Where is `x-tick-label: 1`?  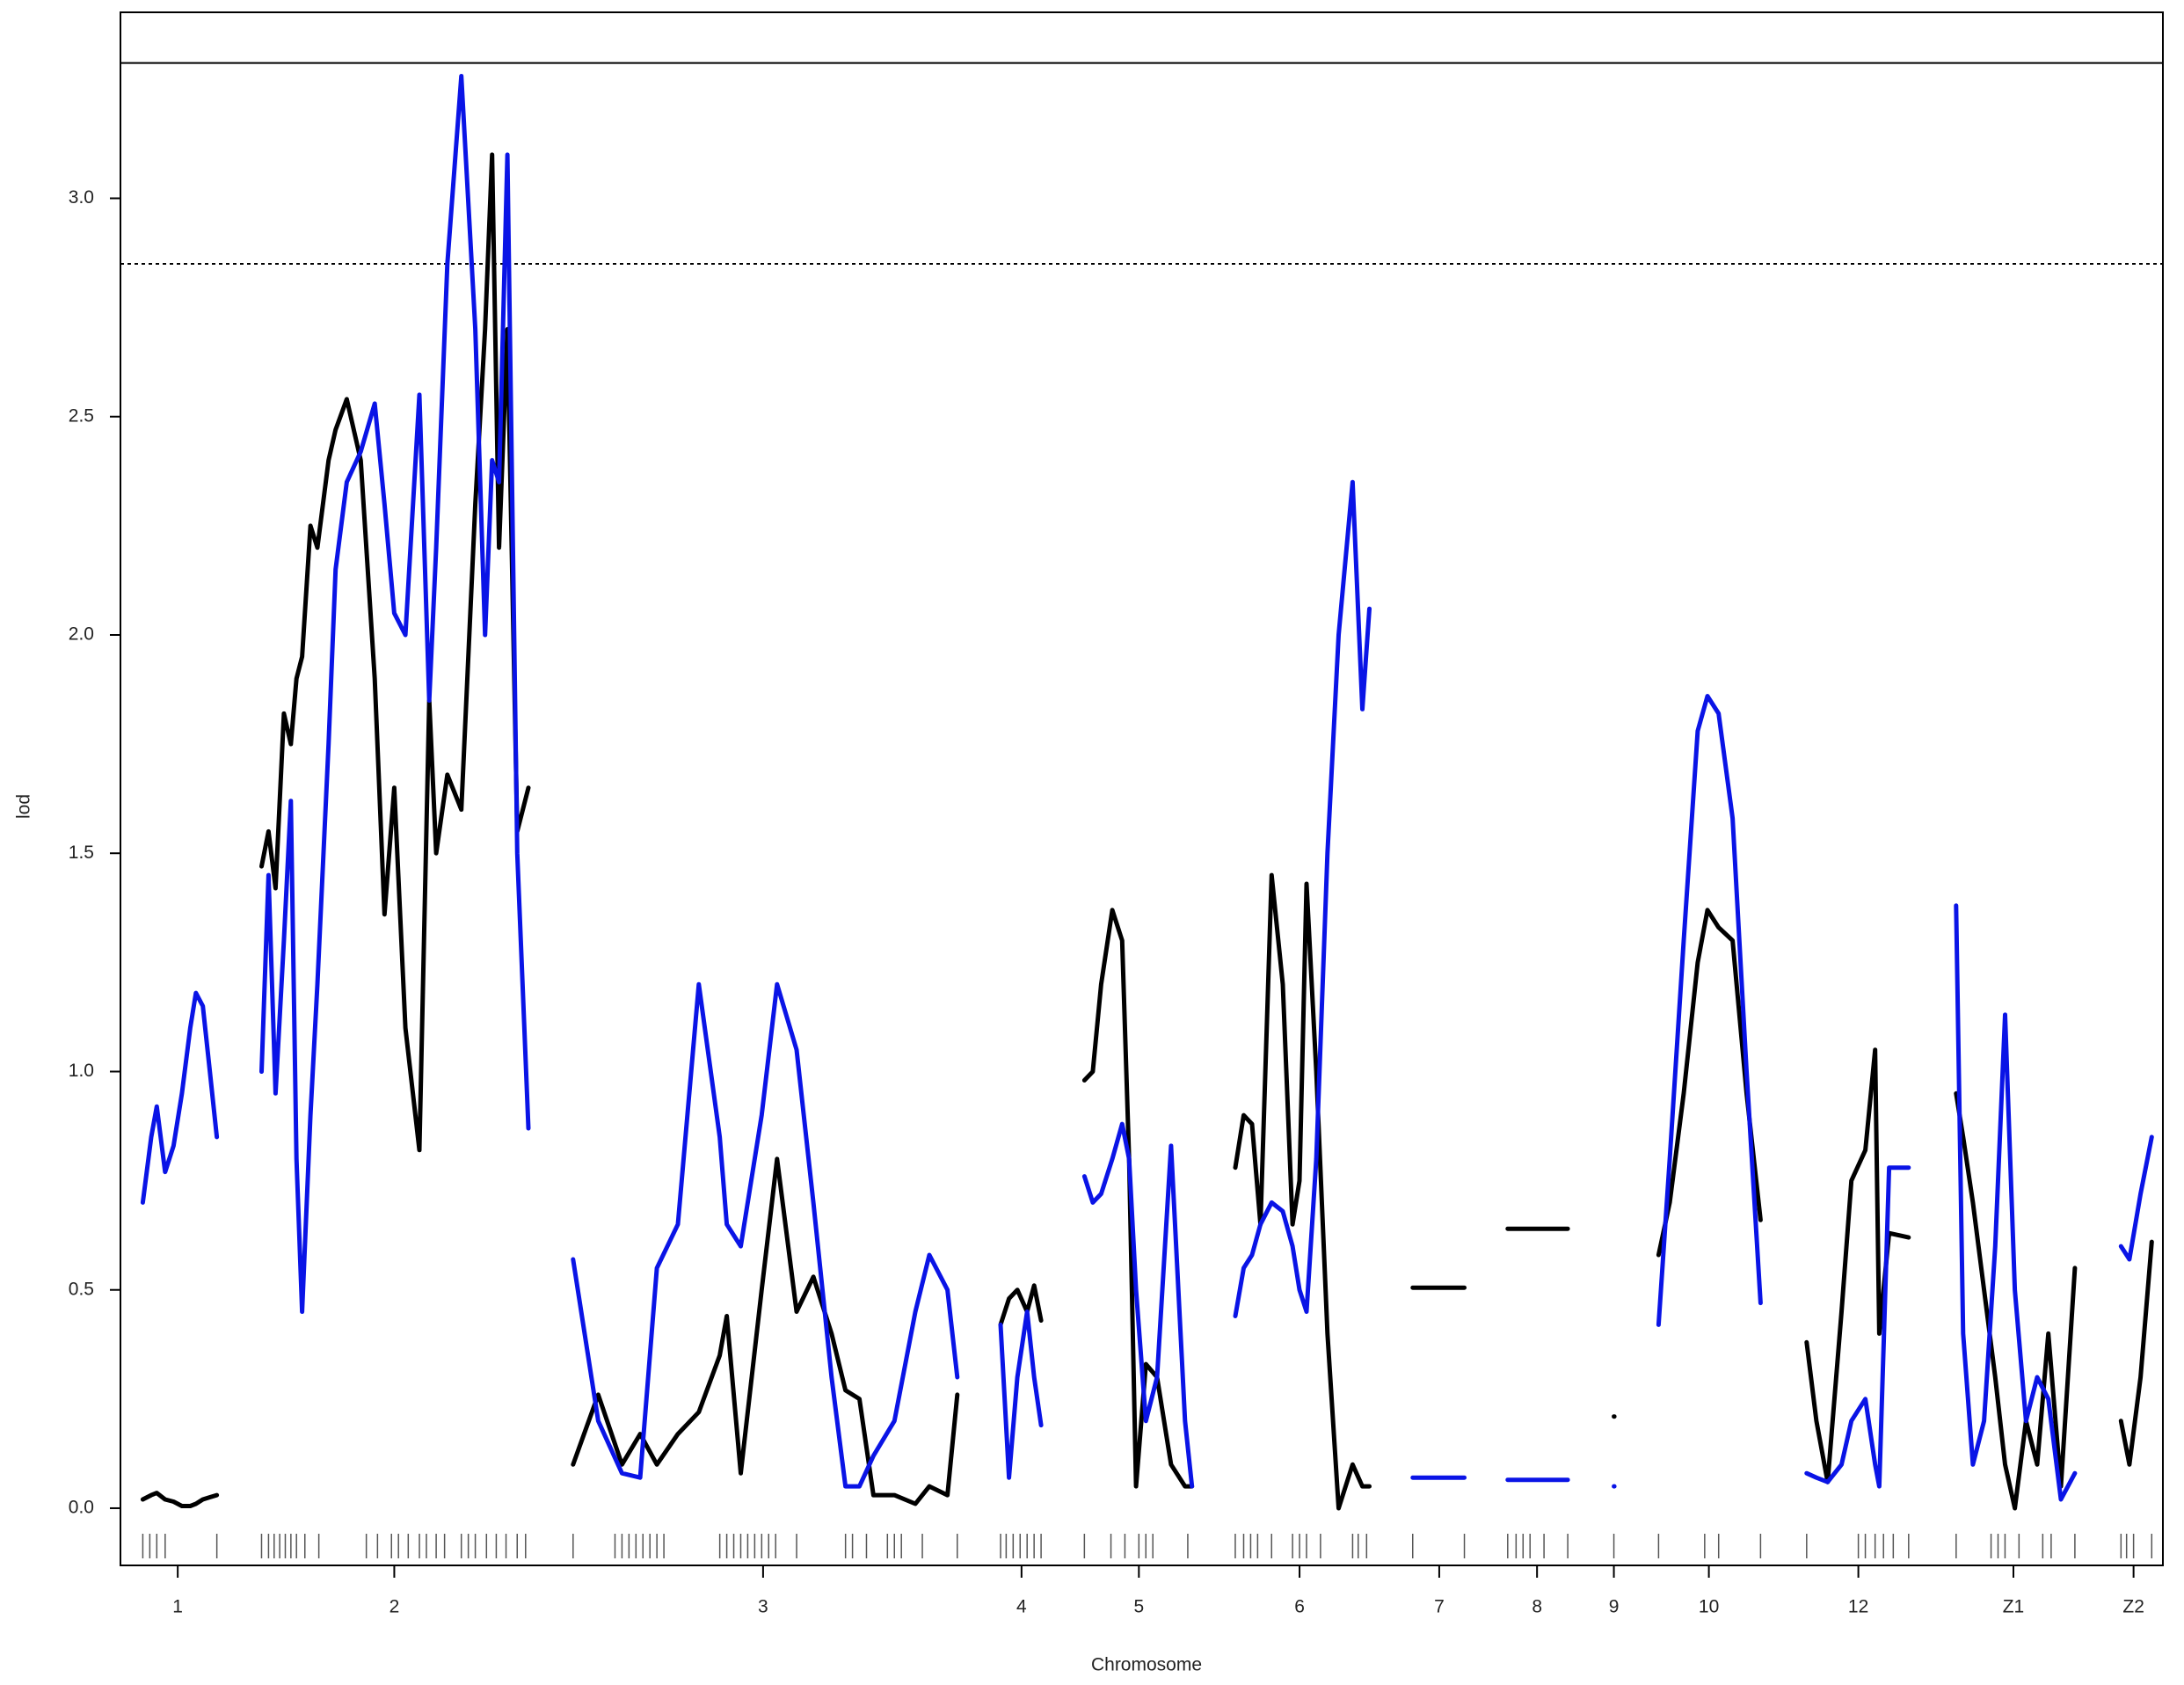
x-tick-label: 1 is located at coordinates (177, 1607).